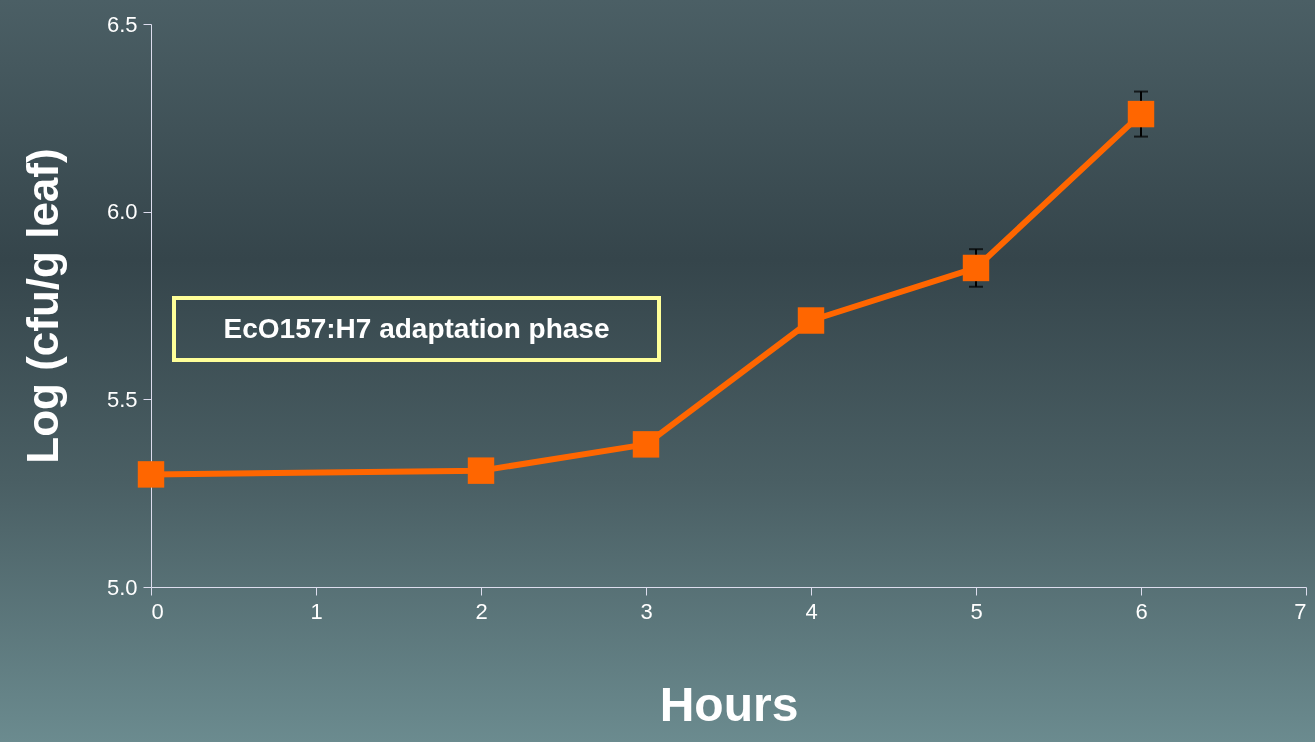  What do you see at coordinates (122, 587) in the screenshot?
I see `y-tick-label: 5.0` at bounding box center [122, 587].